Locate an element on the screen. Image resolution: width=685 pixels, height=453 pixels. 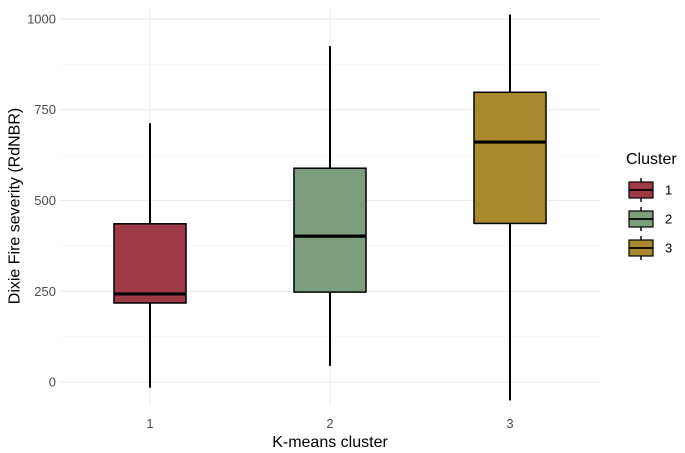
y-tick-label: 0 is located at coordinates (52, 382).